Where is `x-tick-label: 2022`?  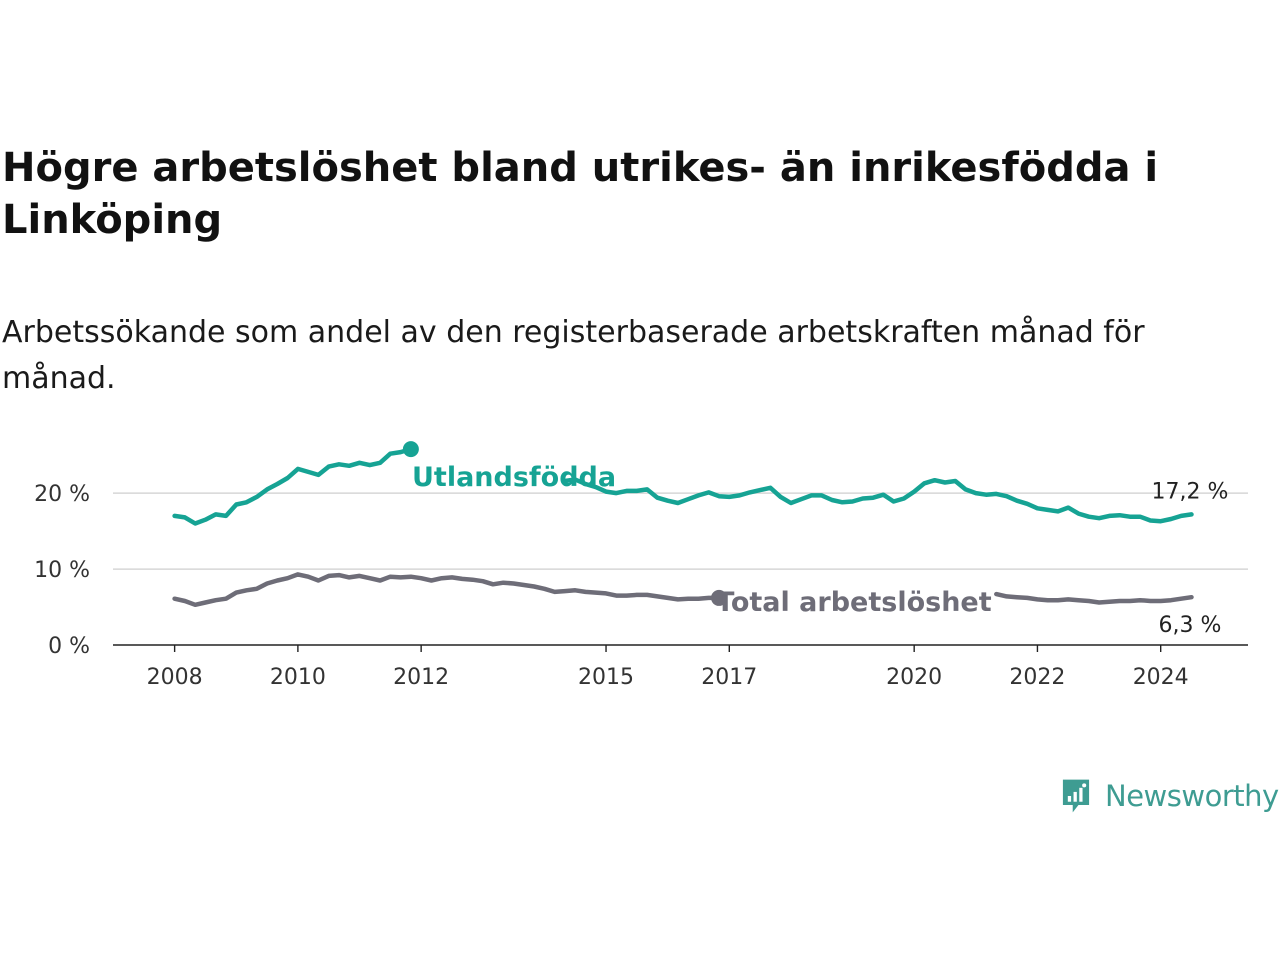
x-tick-label: 2022 is located at coordinates (1037, 677).